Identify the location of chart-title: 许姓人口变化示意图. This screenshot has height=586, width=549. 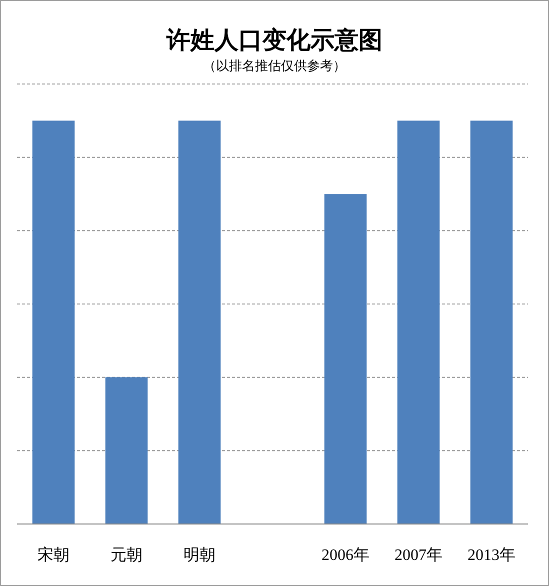
(274, 40).